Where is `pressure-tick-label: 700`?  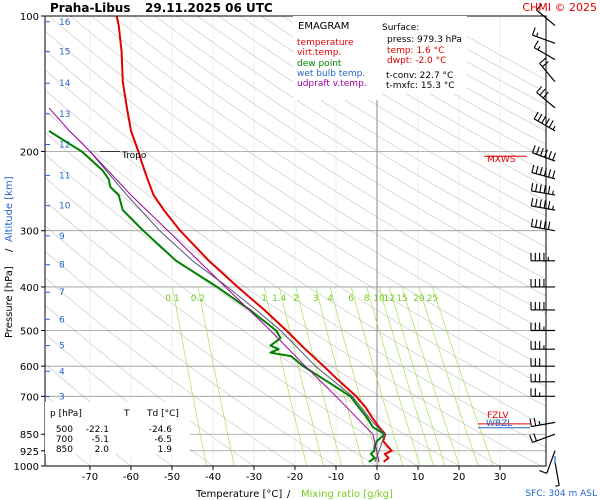 pressure-tick-label: 700 is located at coordinates (29, 397).